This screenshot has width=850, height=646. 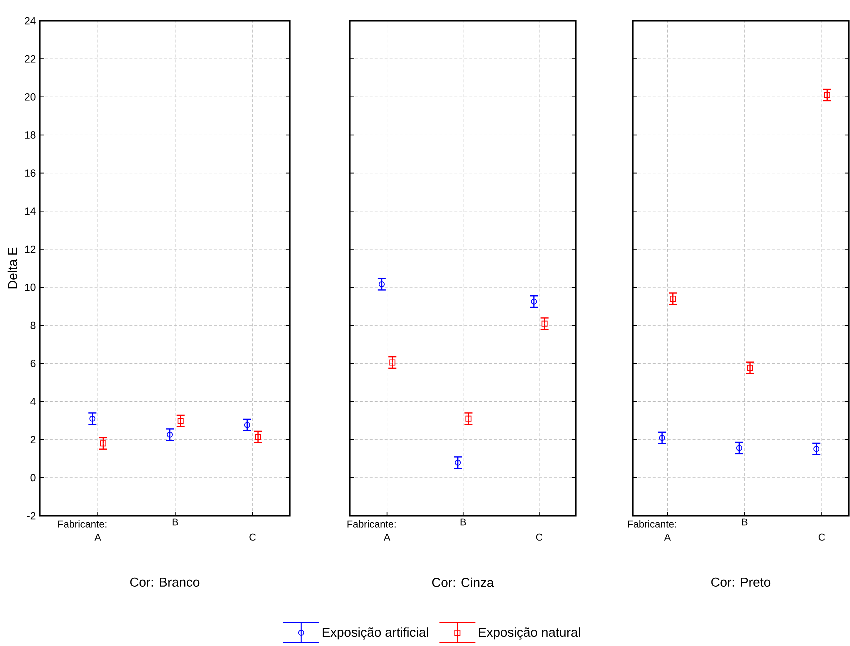 What do you see at coordinates (741, 582) in the screenshot?
I see `x-axis-title: Cor: Preto` at bounding box center [741, 582].